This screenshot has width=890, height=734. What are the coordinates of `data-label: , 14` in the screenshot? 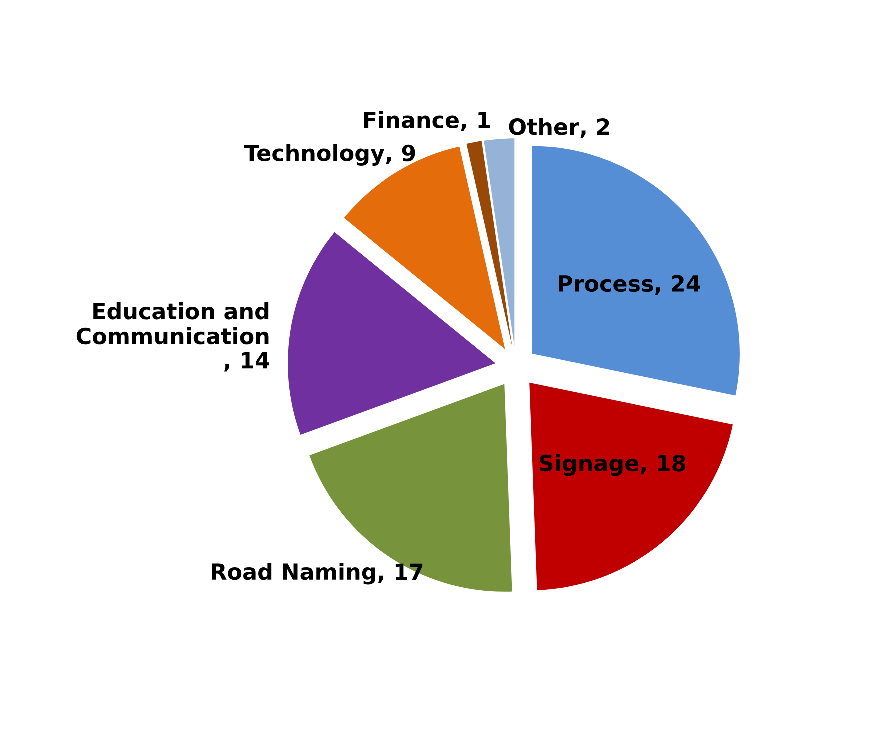 It's located at (247, 362).